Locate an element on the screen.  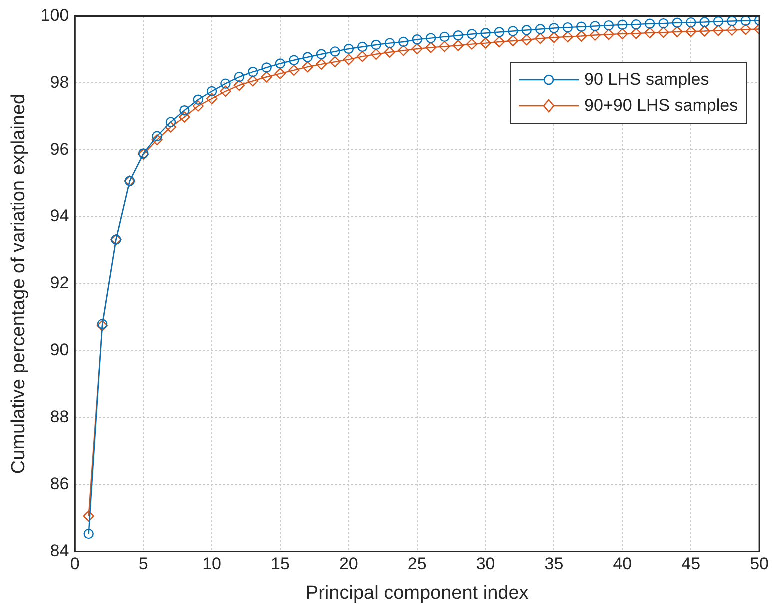
legend-label: 90+90 LHS samples is located at coordinates (661, 106).